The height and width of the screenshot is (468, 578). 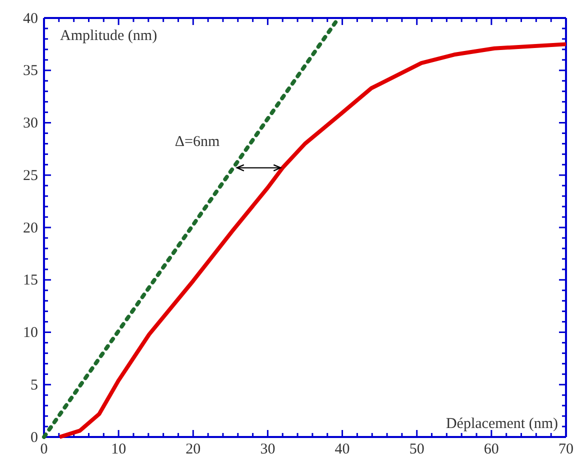 What do you see at coordinates (491, 450) in the screenshot?
I see `x-tick-label: 60` at bounding box center [491, 450].